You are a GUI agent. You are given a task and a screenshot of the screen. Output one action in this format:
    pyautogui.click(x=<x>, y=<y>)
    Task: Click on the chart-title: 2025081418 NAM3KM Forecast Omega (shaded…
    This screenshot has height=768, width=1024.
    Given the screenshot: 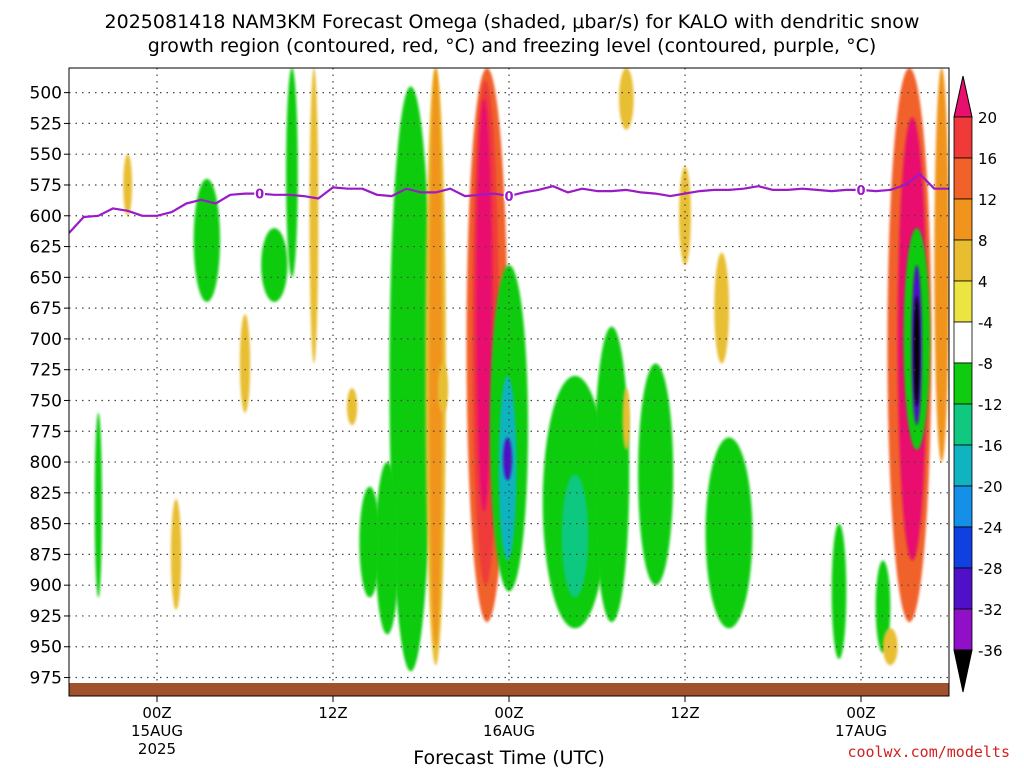 What is the action you would take?
    pyautogui.click(x=512, y=22)
    